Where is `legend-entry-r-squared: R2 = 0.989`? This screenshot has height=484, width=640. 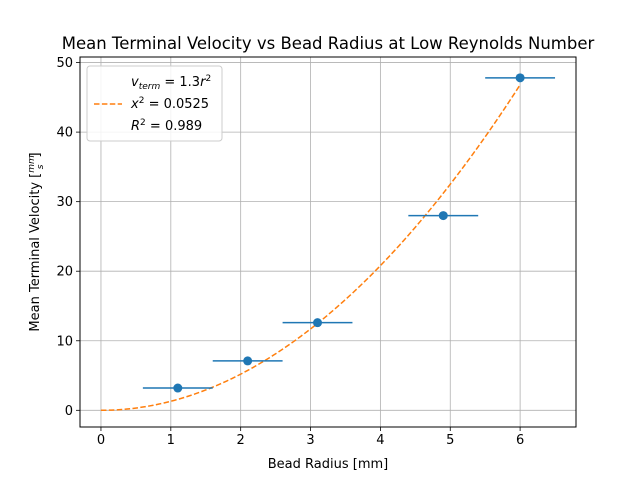 legend-entry-r-squared: R2 = 0.989 is located at coordinates (166, 126).